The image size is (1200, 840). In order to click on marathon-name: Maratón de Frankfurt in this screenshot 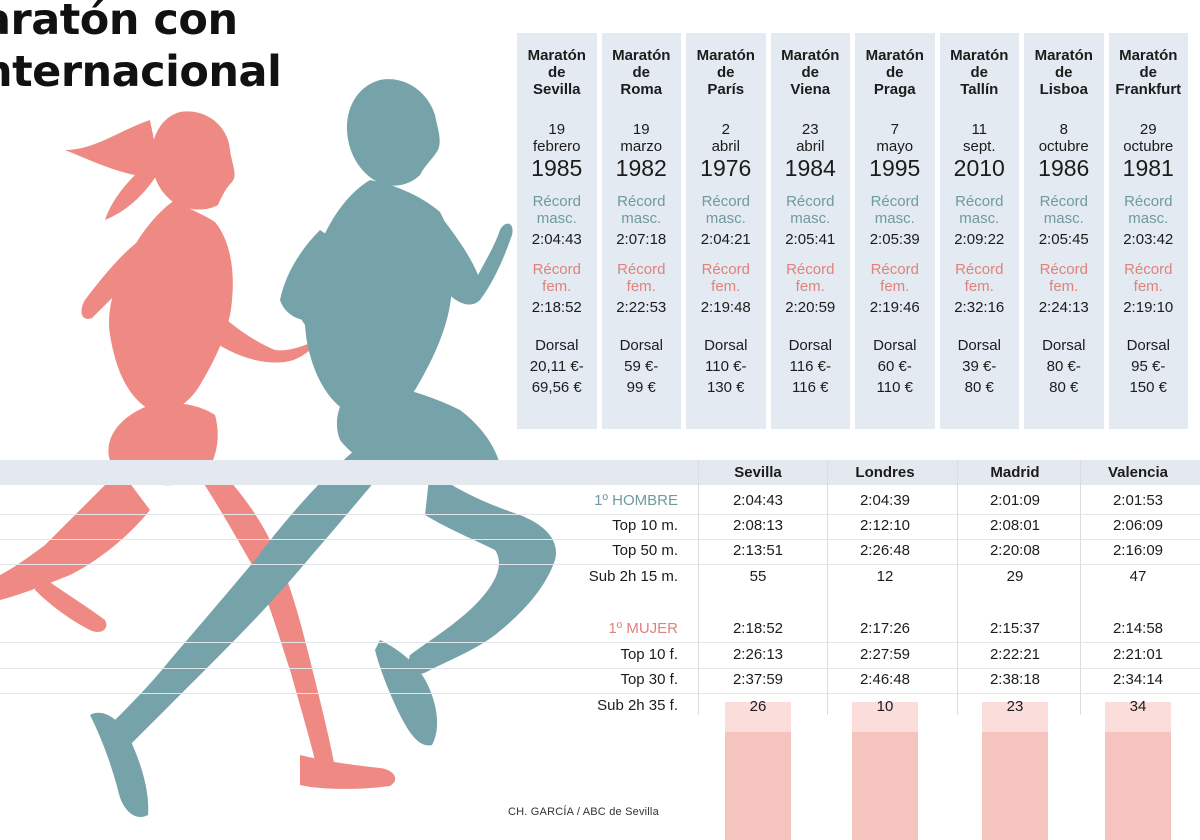, I will do `click(1149, 75)`.